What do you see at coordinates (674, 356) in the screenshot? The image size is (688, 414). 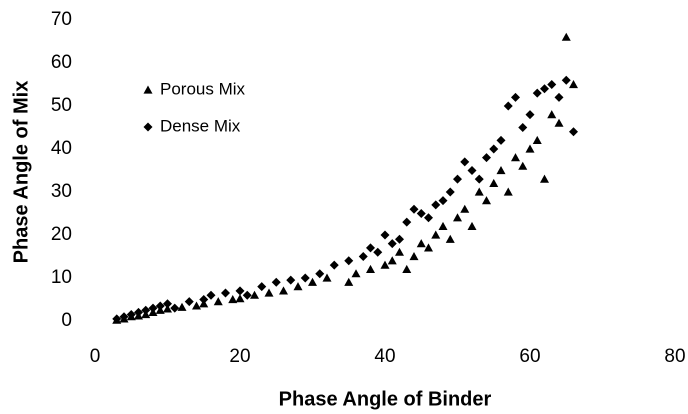 I see `x-tick-label: 80` at bounding box center [674, 356].